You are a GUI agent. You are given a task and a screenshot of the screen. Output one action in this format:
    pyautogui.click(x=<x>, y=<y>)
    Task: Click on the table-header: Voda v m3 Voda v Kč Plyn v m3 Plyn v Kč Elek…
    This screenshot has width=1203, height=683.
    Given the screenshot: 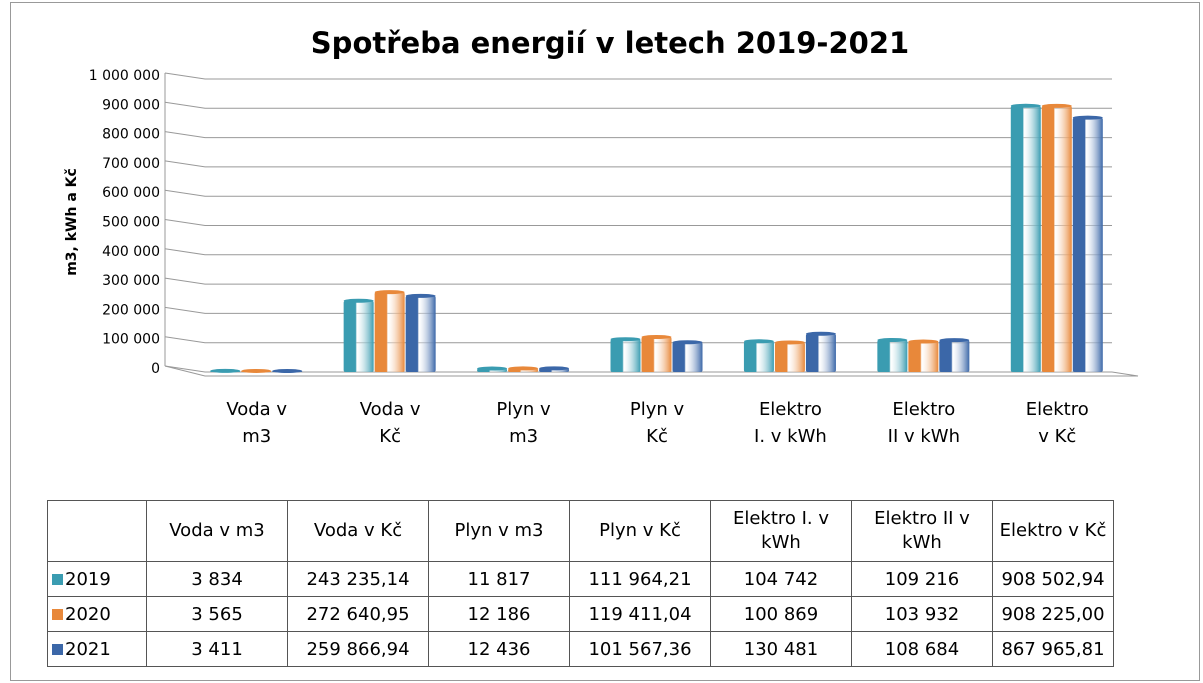 What is the action you would take?
    pyautogui.click(x=580, y=531)
    